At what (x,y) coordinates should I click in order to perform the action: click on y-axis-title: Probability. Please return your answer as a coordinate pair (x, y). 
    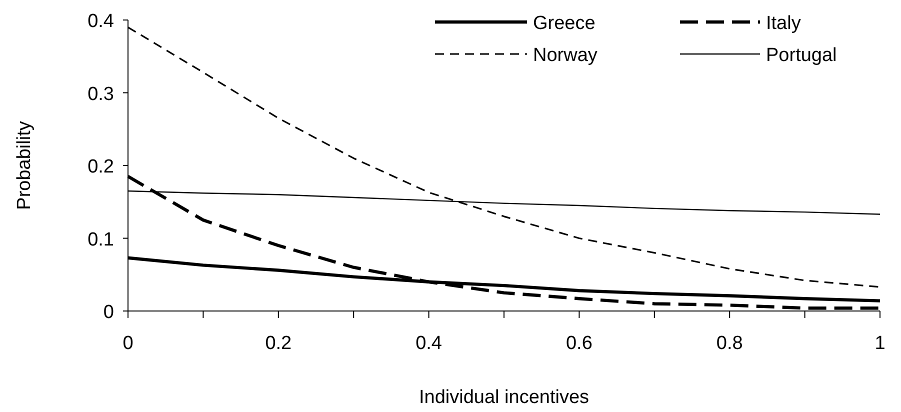
    Looking at the image, I should click on (24, 165).